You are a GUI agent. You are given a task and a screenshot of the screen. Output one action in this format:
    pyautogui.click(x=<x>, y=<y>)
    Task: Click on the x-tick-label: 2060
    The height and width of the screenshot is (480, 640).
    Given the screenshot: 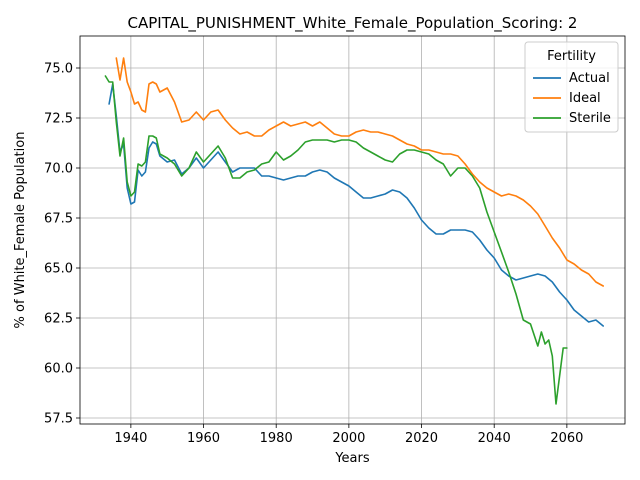 What is the action you would take?
    pyautogui.click(x=566, y=438)
    